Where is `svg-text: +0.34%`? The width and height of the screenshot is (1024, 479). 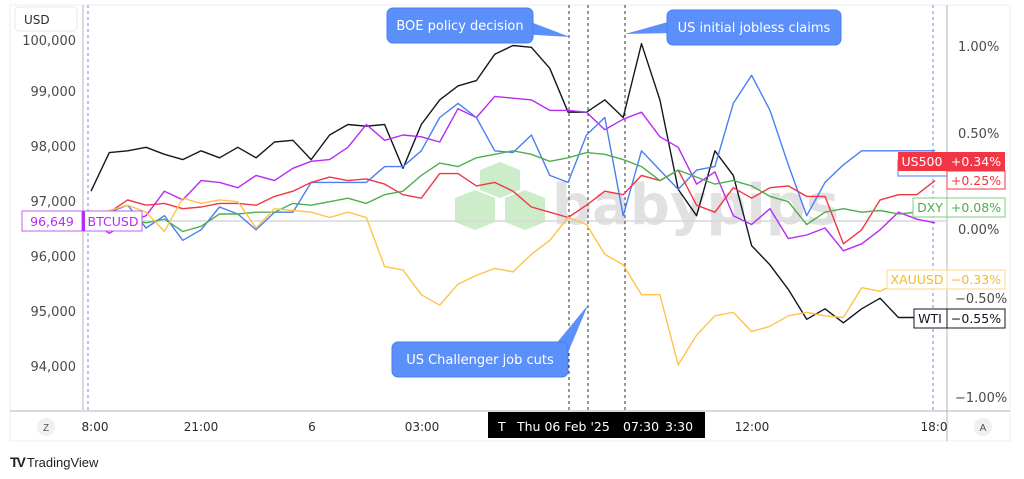 svg-text: +0.34% is located at coordinates (976, 161).